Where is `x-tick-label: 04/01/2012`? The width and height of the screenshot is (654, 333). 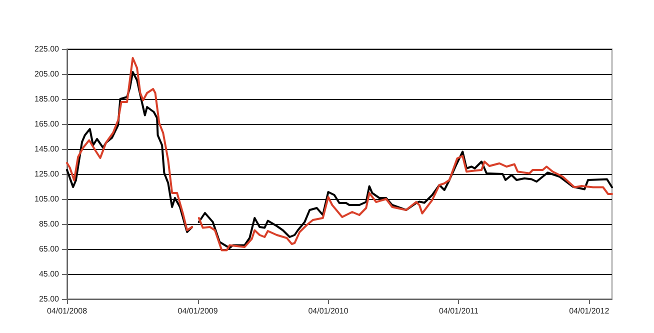 x-tick-label: 04/01/2012 is located at coordinates (589, 311).